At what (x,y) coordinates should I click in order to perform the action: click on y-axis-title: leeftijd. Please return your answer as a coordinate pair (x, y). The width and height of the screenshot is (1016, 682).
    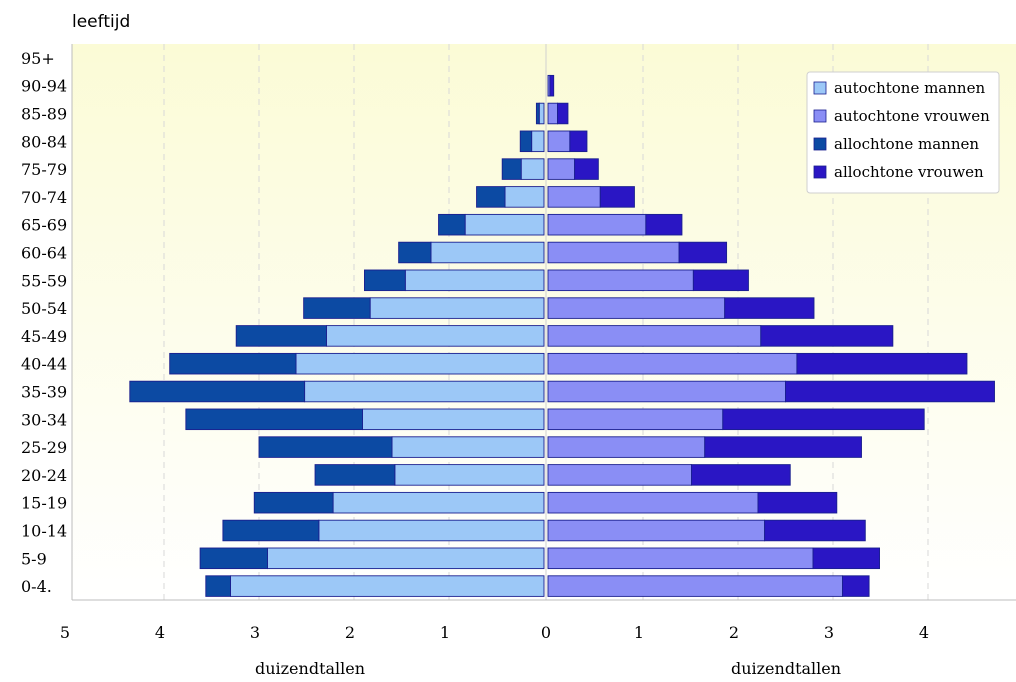
    Looking at the image, I should click on (101, 22).